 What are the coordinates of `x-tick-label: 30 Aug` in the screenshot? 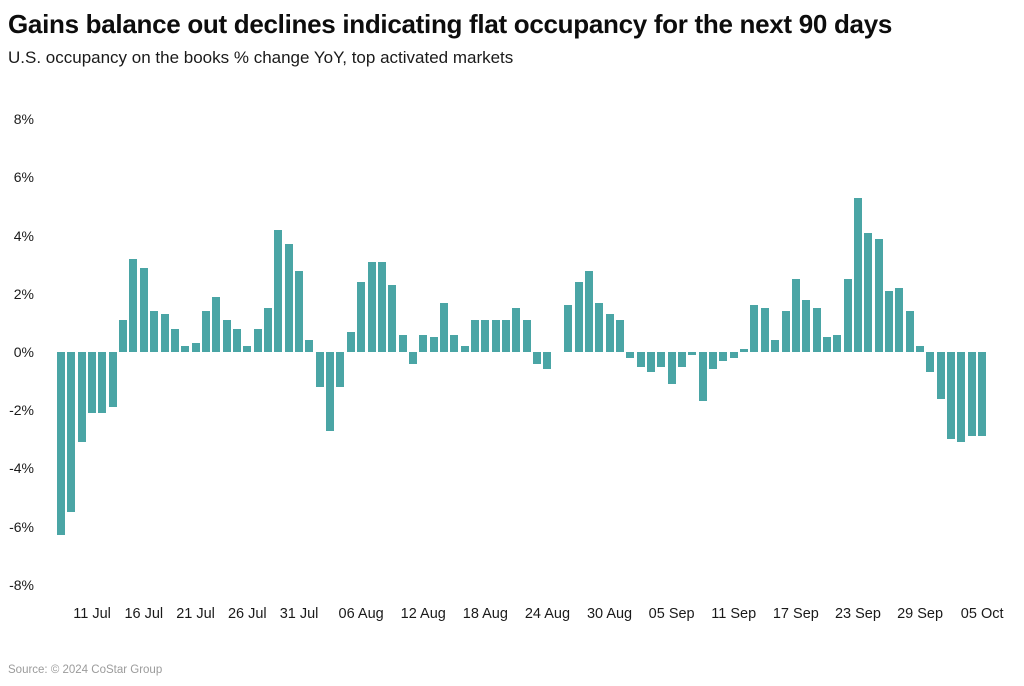 It's located at (609, 614).